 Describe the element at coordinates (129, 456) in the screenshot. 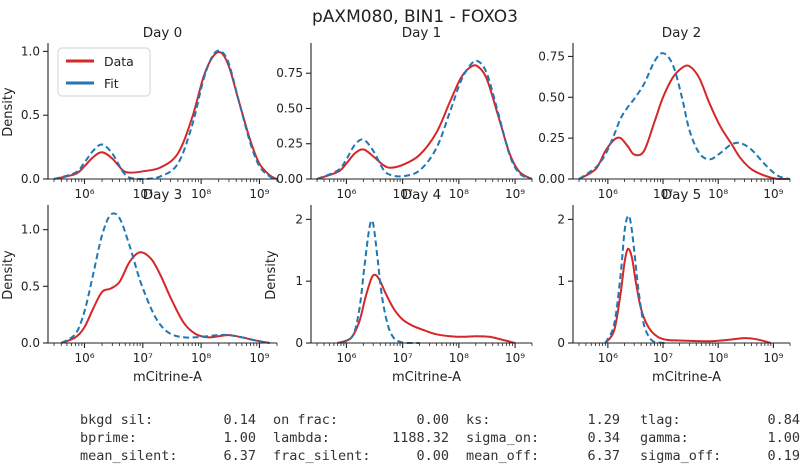

I see `stat-label: mean_silent:` at that location.